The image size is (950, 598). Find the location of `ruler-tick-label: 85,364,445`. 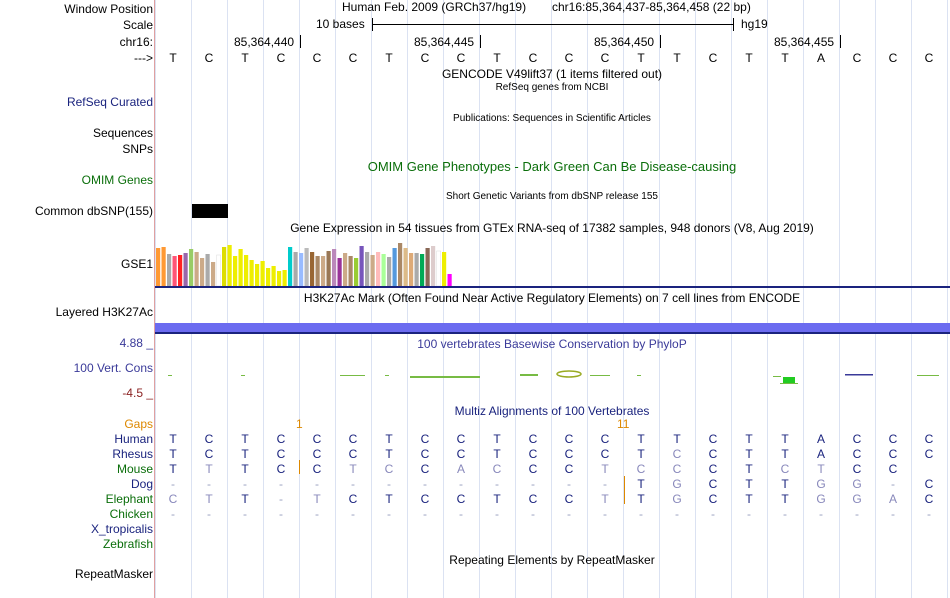

ruler-tick-label: 85,364,445 is located at coordinates (444, 42).